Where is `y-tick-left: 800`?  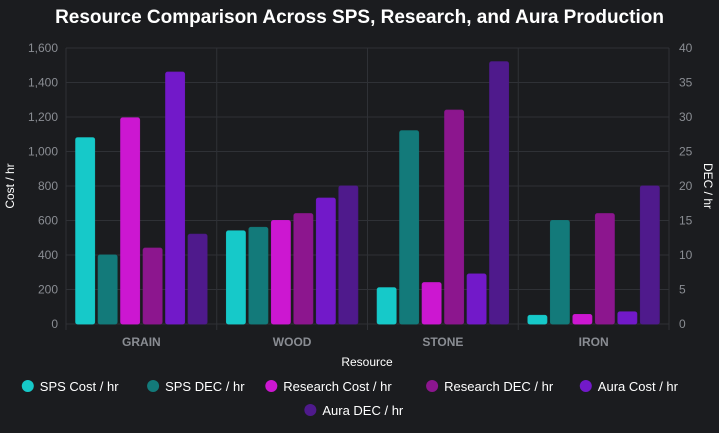
y-tick-left: 800 is located at coordinates (48, 186).